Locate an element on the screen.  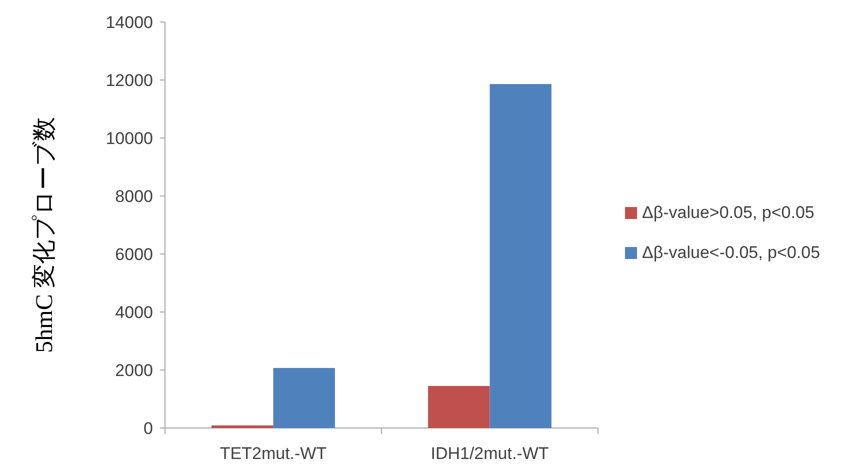
y-tick-label: 6000 is located at coordinates (134, 254).